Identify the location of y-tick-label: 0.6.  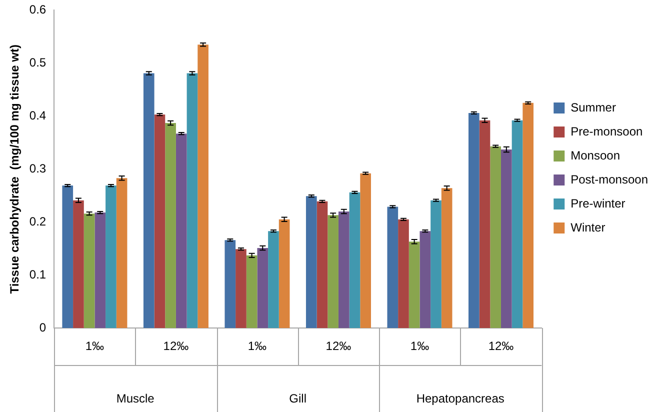
(37, 9).